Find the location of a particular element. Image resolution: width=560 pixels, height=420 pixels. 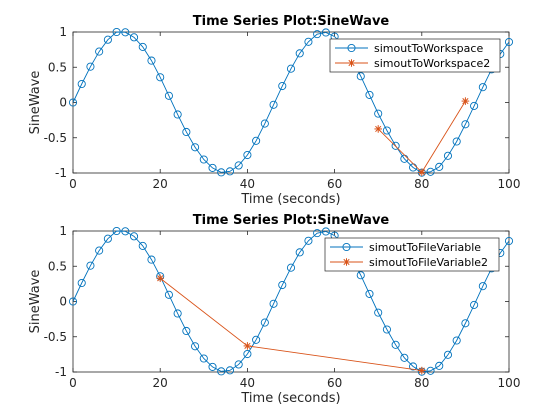

x-tick-label: 0 is located at coordinates (73, 184).